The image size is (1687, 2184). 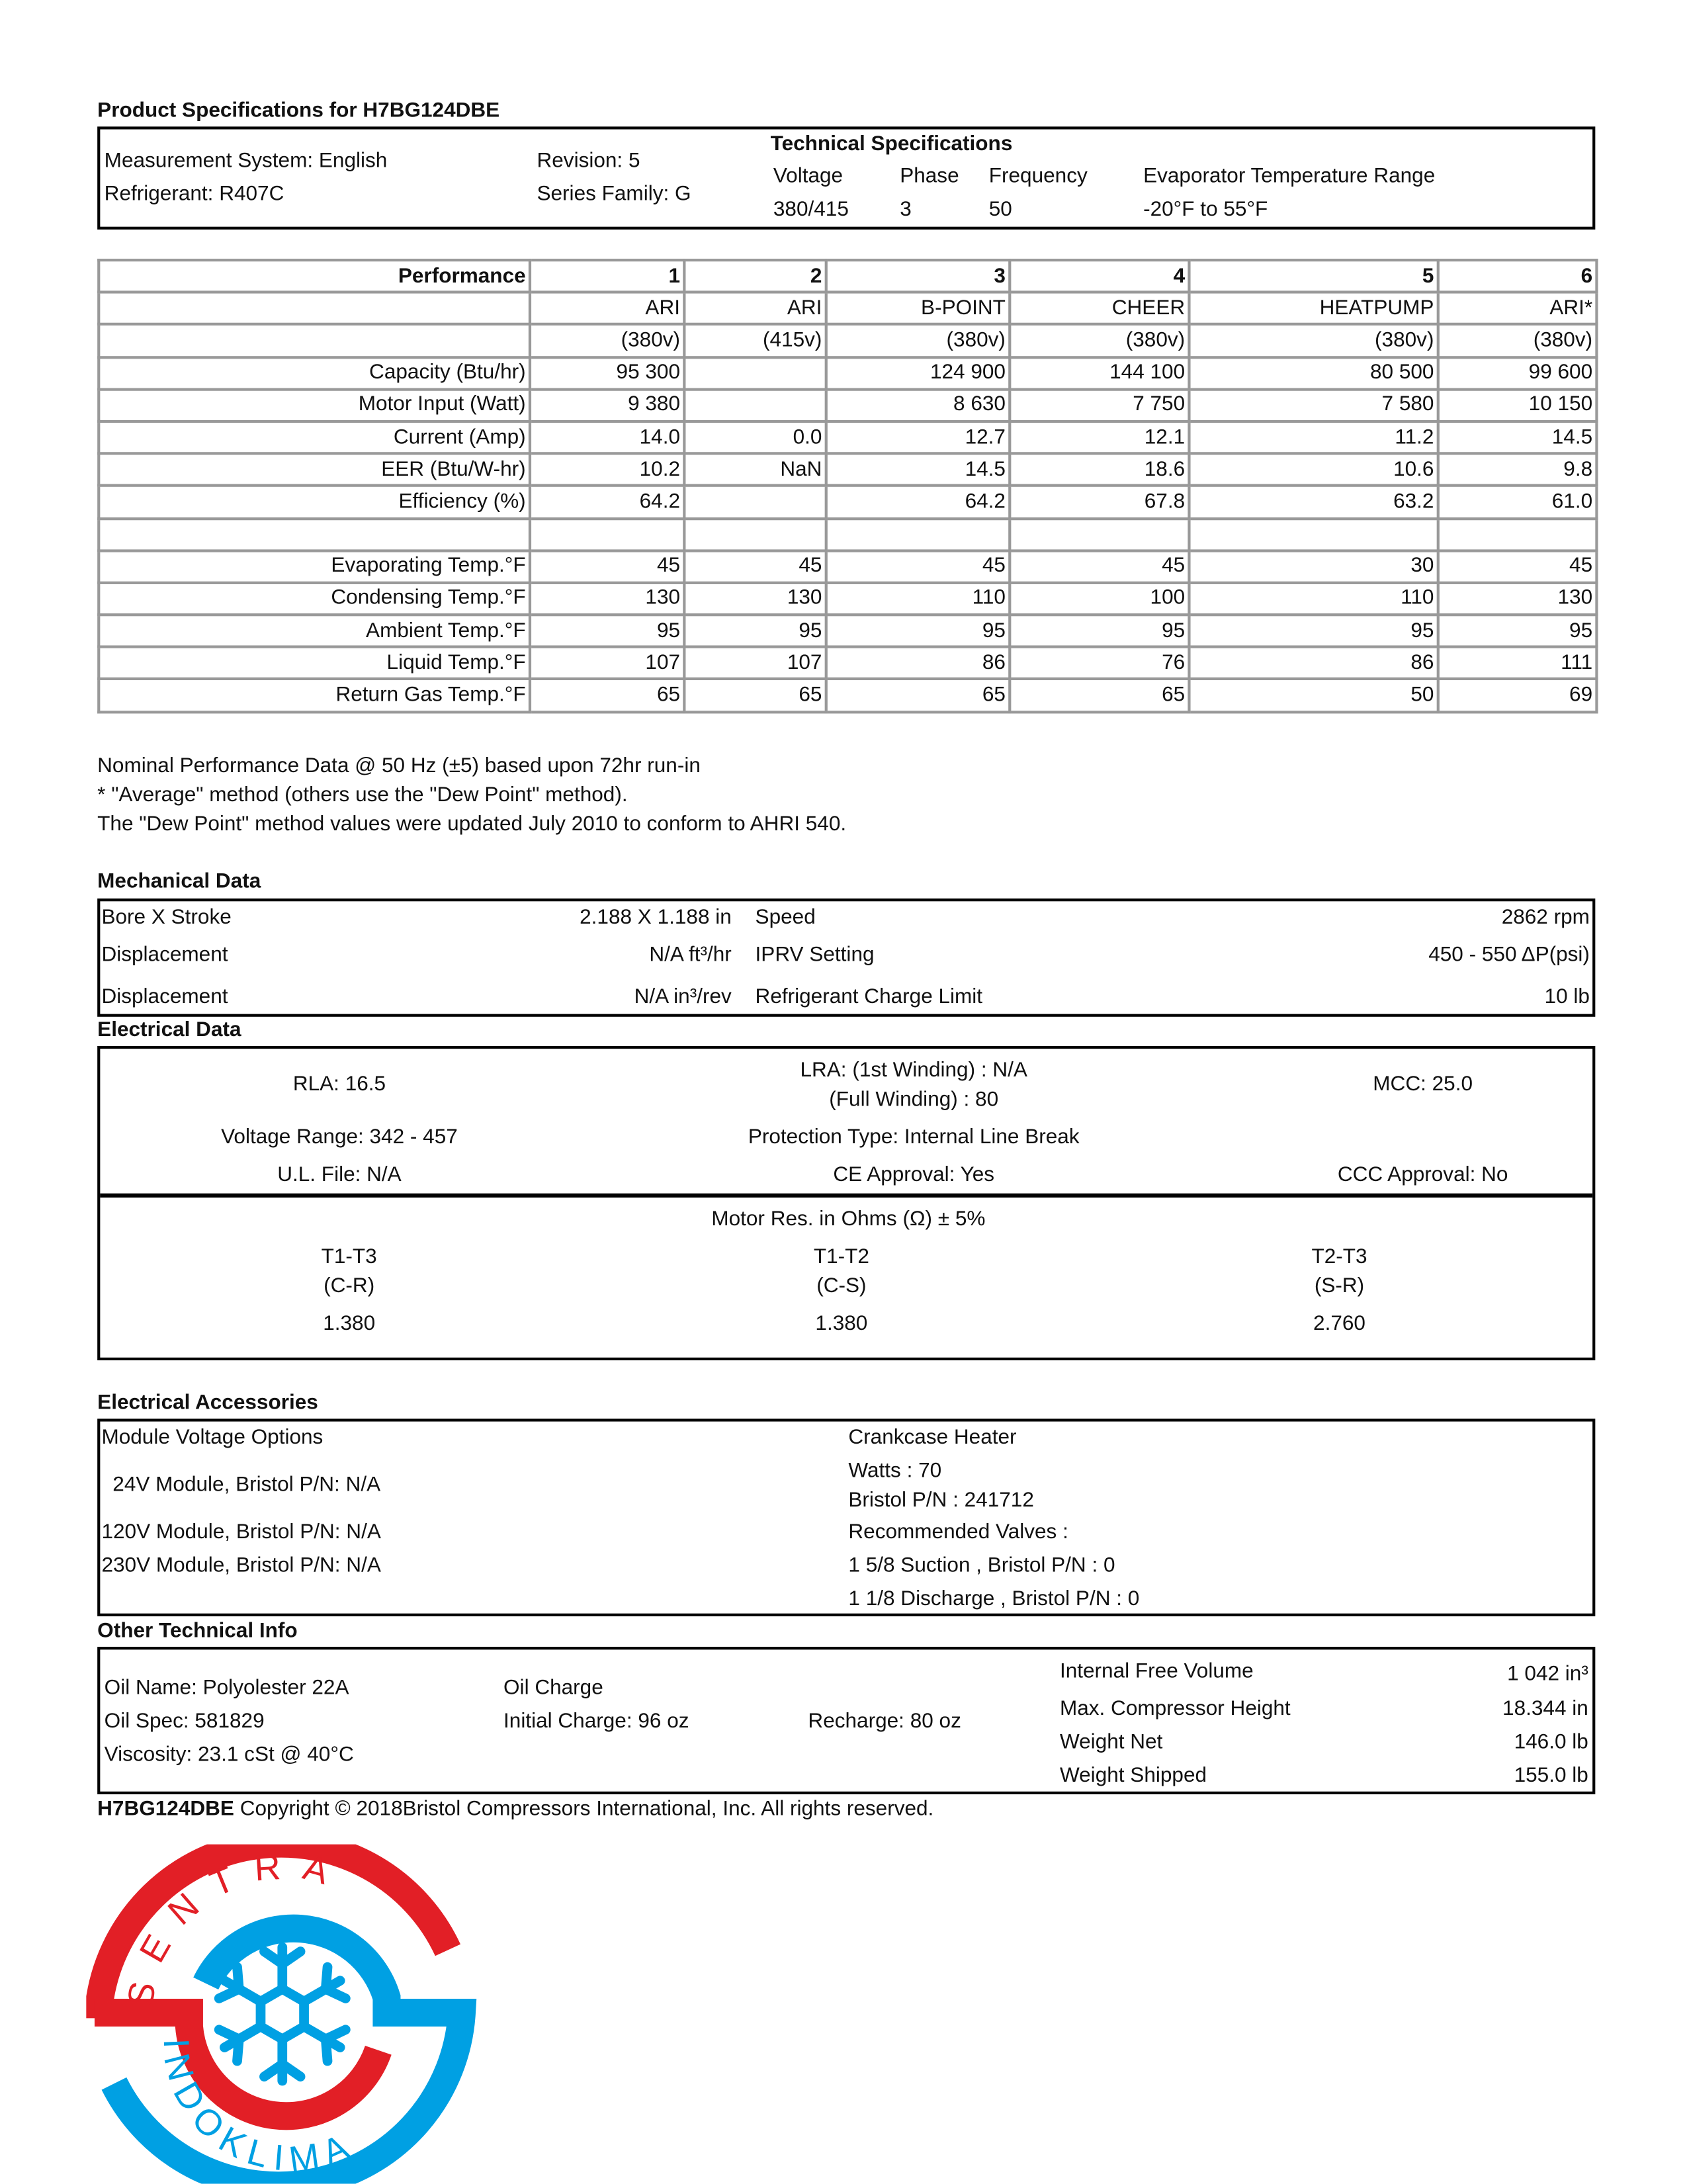 I want to click on table-row: Liquid Temp.°F 107 107 86 76 86 111, so click(x=847, y=663).